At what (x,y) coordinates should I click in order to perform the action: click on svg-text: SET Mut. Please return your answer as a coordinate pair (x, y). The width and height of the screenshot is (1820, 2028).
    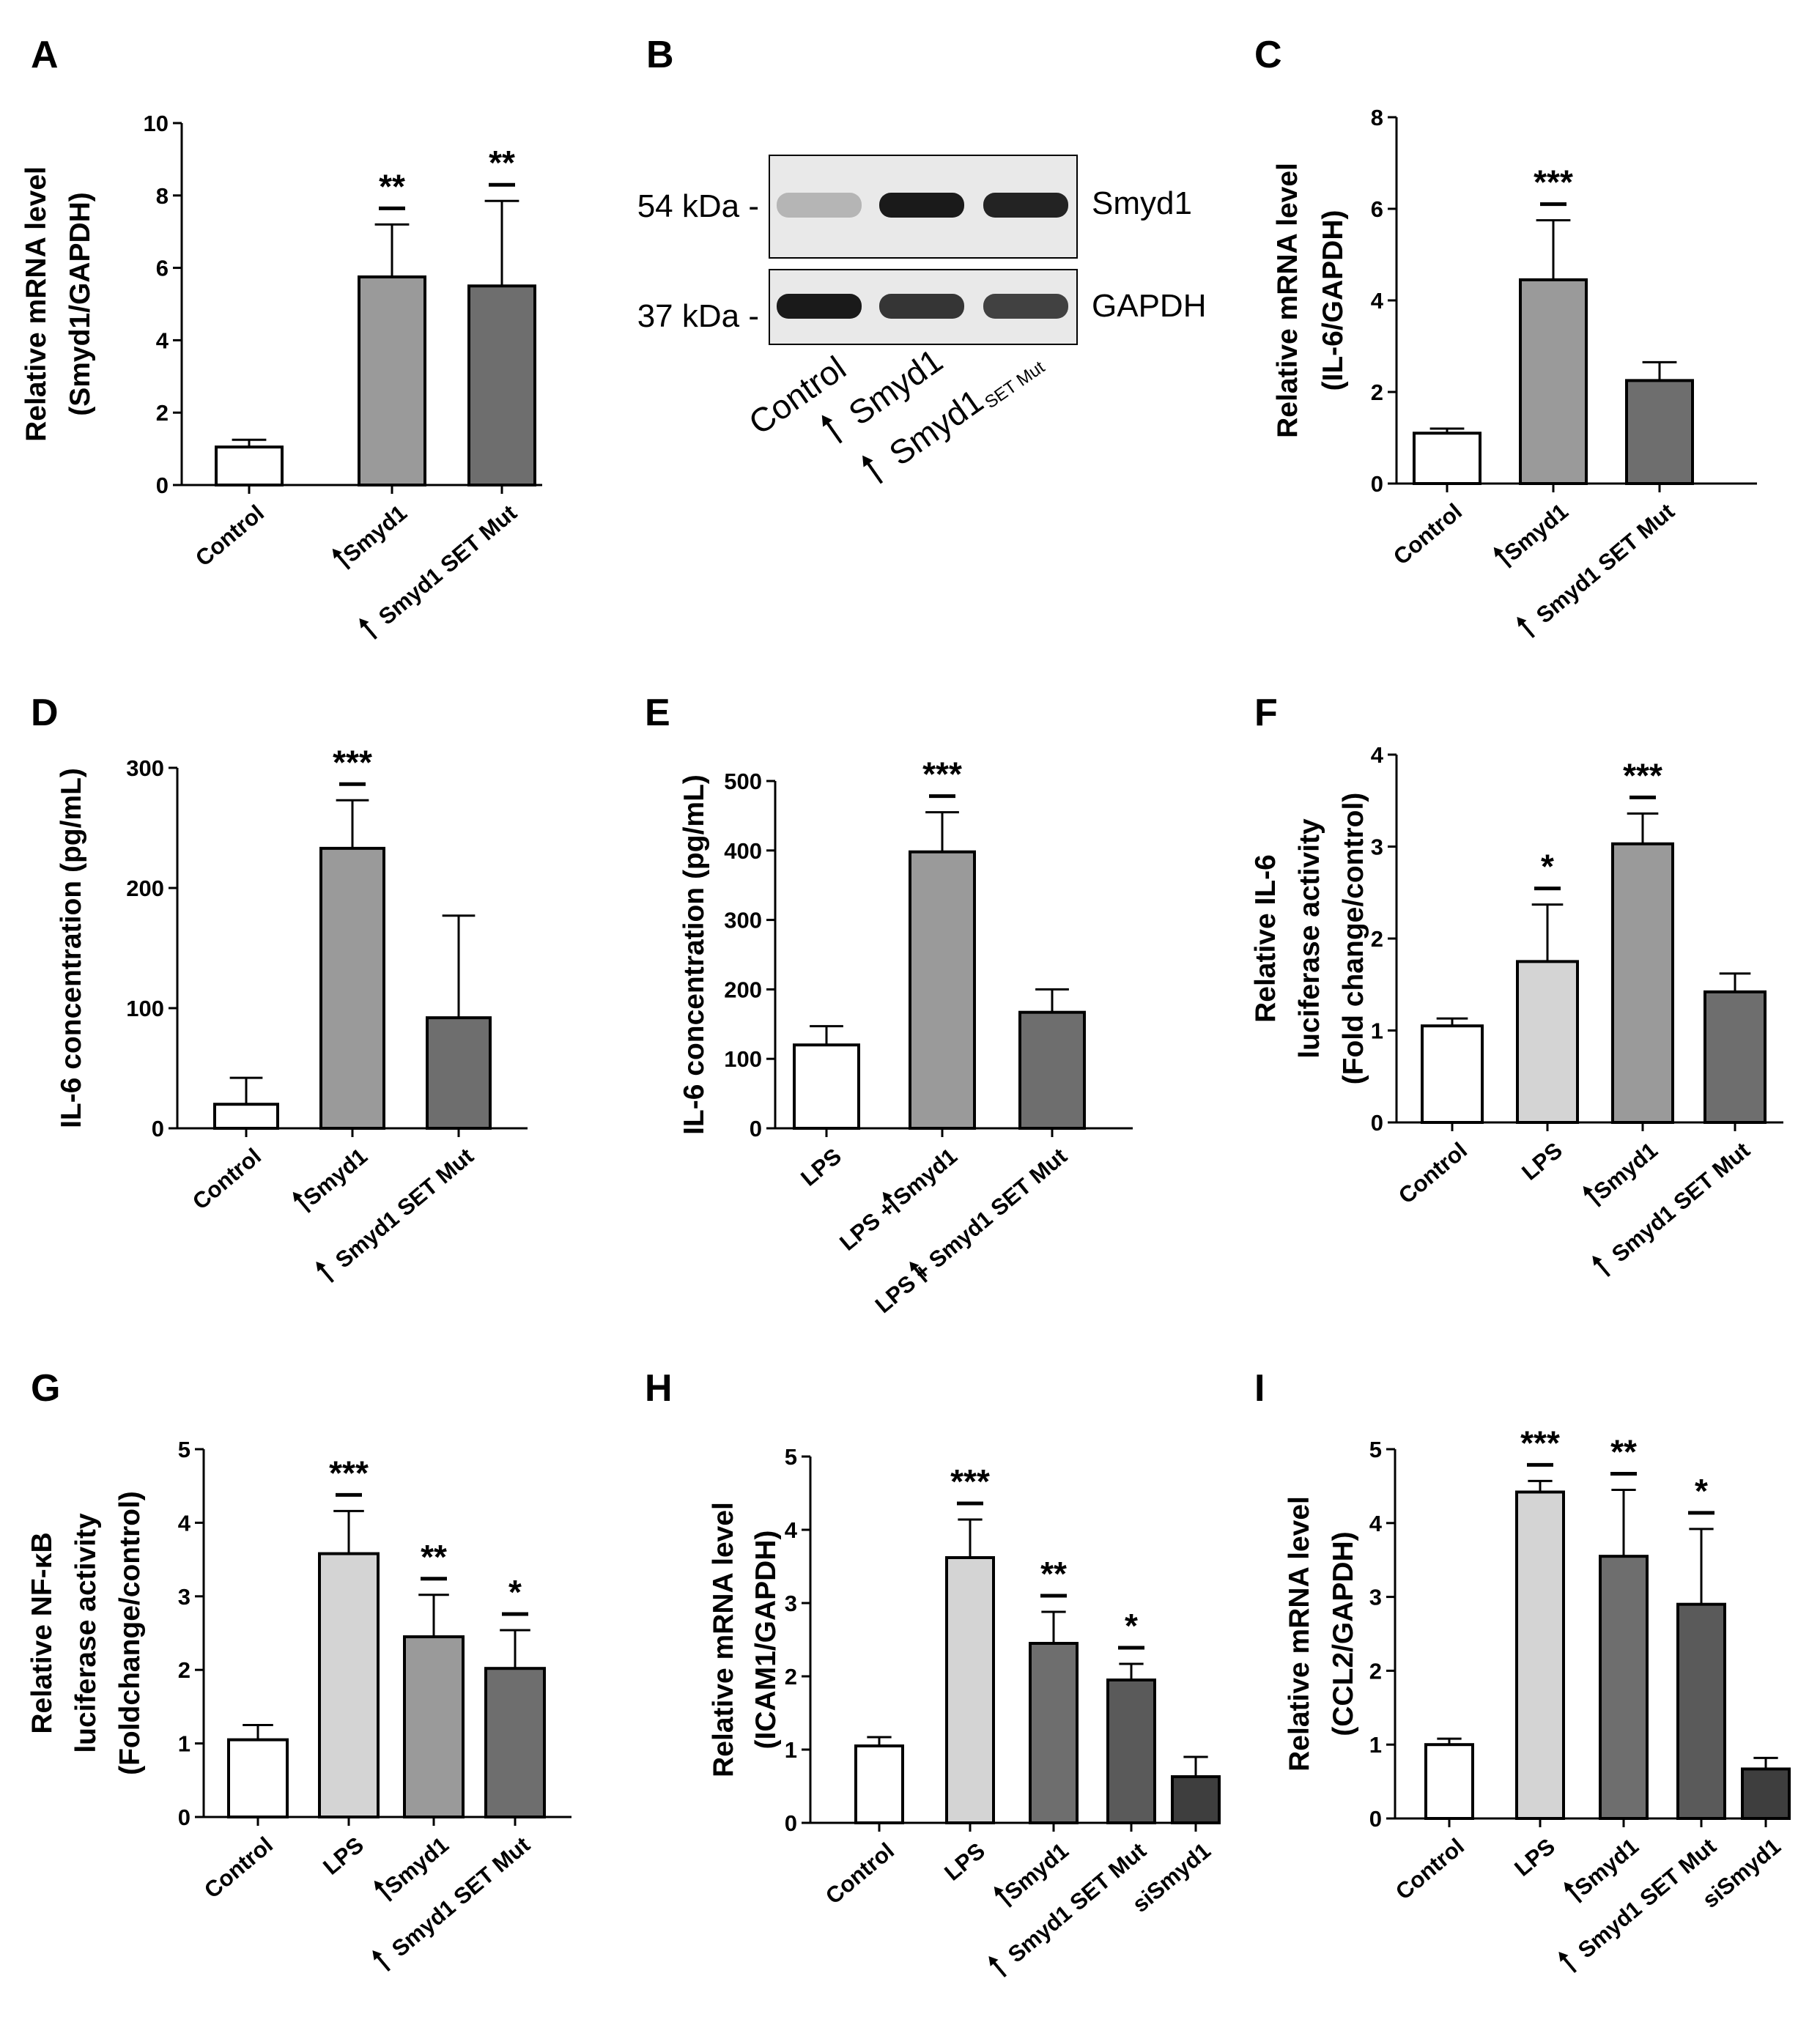
    Looking at the image, I should click on (1014, 385).